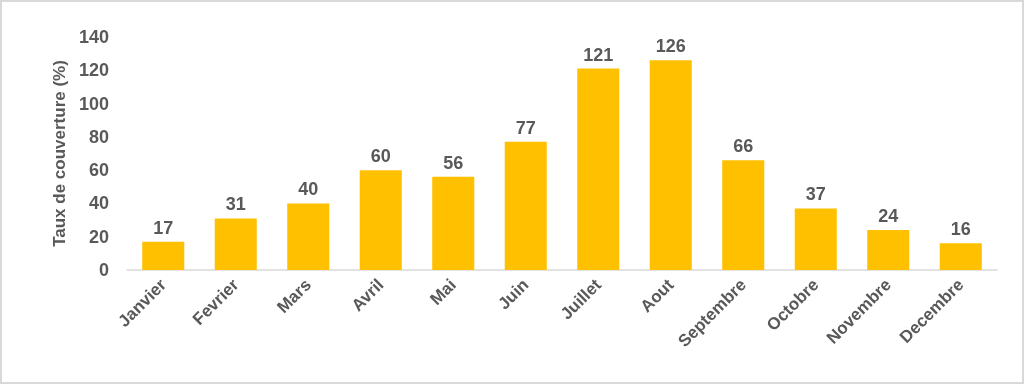 This screenshot has height=384, width=1024. I want to click on data-label: 60, so click(380, 156).